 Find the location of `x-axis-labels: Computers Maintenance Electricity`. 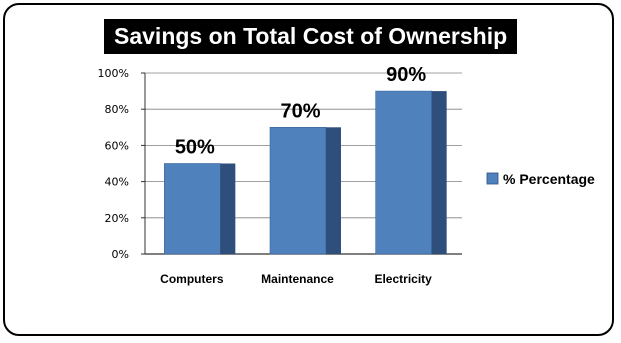

x-axis-labels: Computers Maintenance Electricity is located at coordinates (296, 279).